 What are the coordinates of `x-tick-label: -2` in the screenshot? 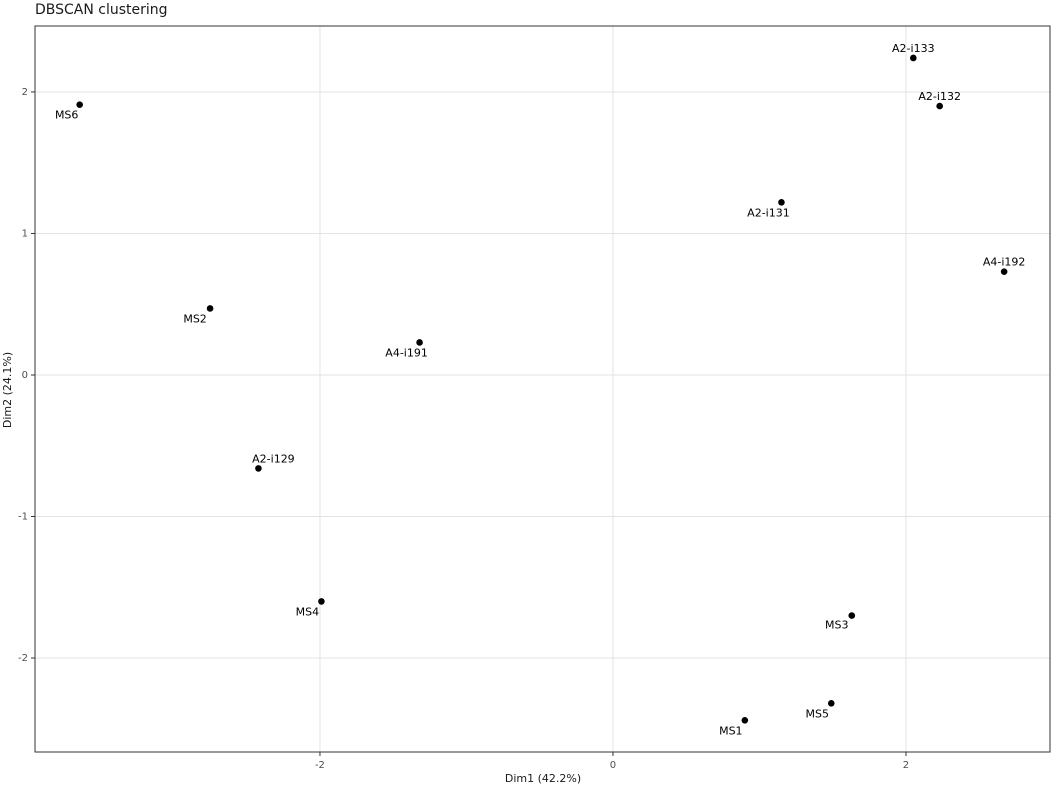 It's located at (320, 765).